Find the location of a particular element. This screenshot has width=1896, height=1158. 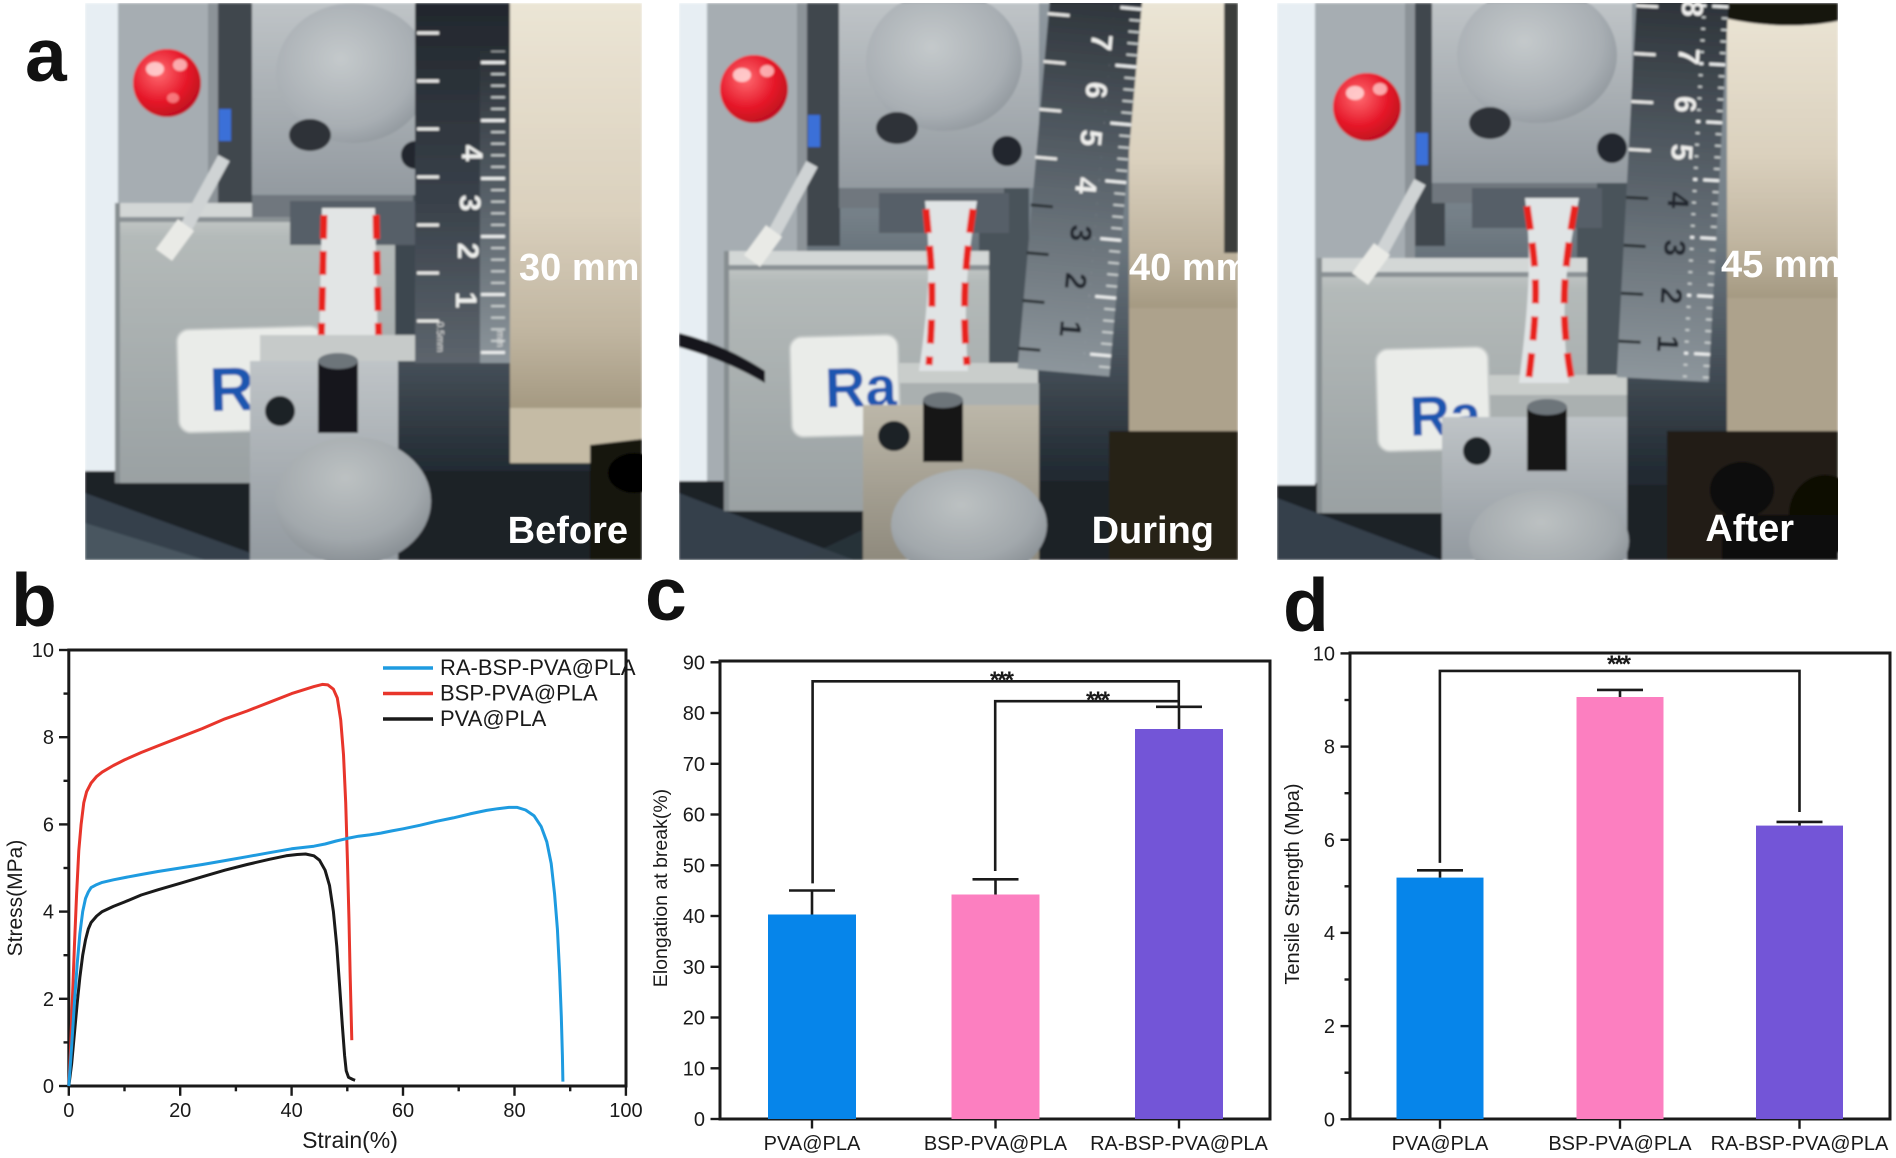

svg-text: 30 mm is located at coordinates (579, 268).